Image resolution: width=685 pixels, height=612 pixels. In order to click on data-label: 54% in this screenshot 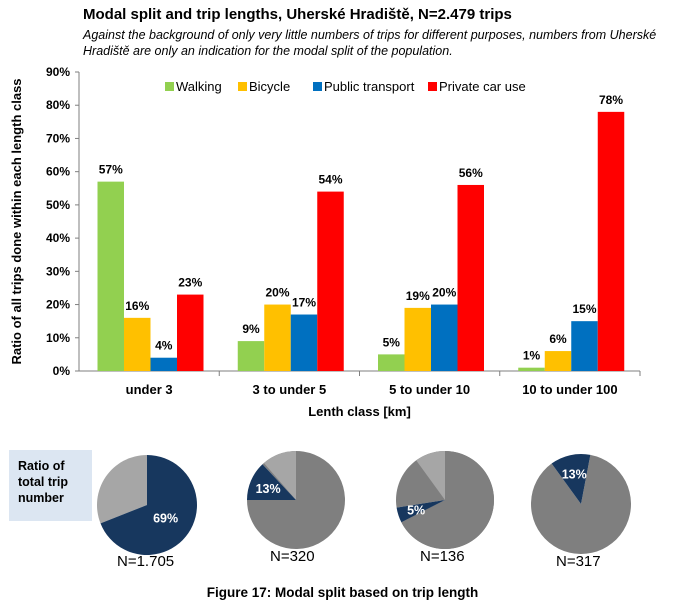, I will do `click(330, 180)`.